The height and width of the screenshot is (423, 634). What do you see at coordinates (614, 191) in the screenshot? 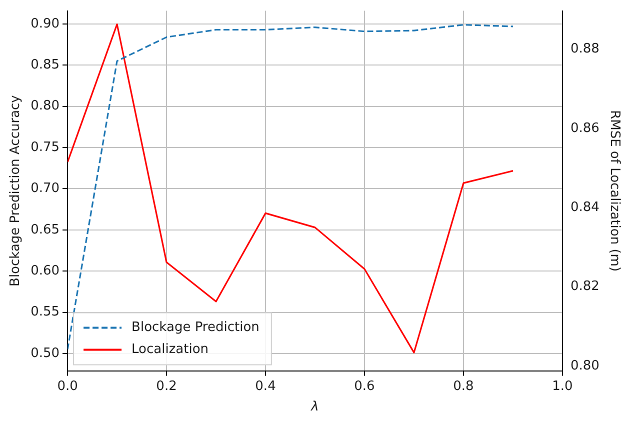
I see `y2-axis-title: RMSE of Localization (m)` at bounding box center [614, 191].